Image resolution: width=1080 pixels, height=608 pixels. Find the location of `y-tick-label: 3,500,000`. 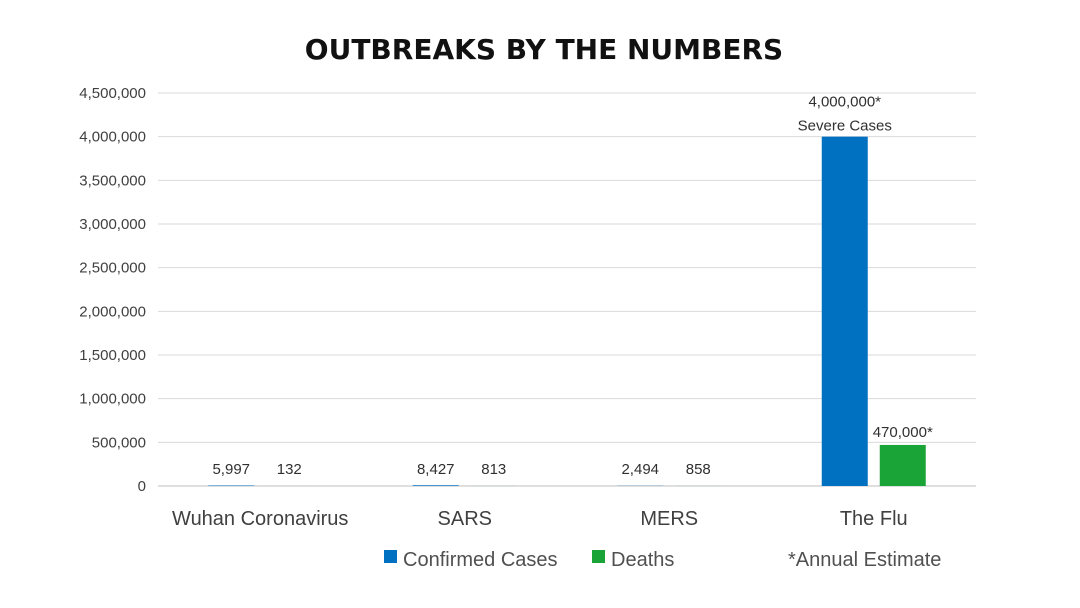

y-tick-label: 3,500,000 is located at coordinates (112, 180).